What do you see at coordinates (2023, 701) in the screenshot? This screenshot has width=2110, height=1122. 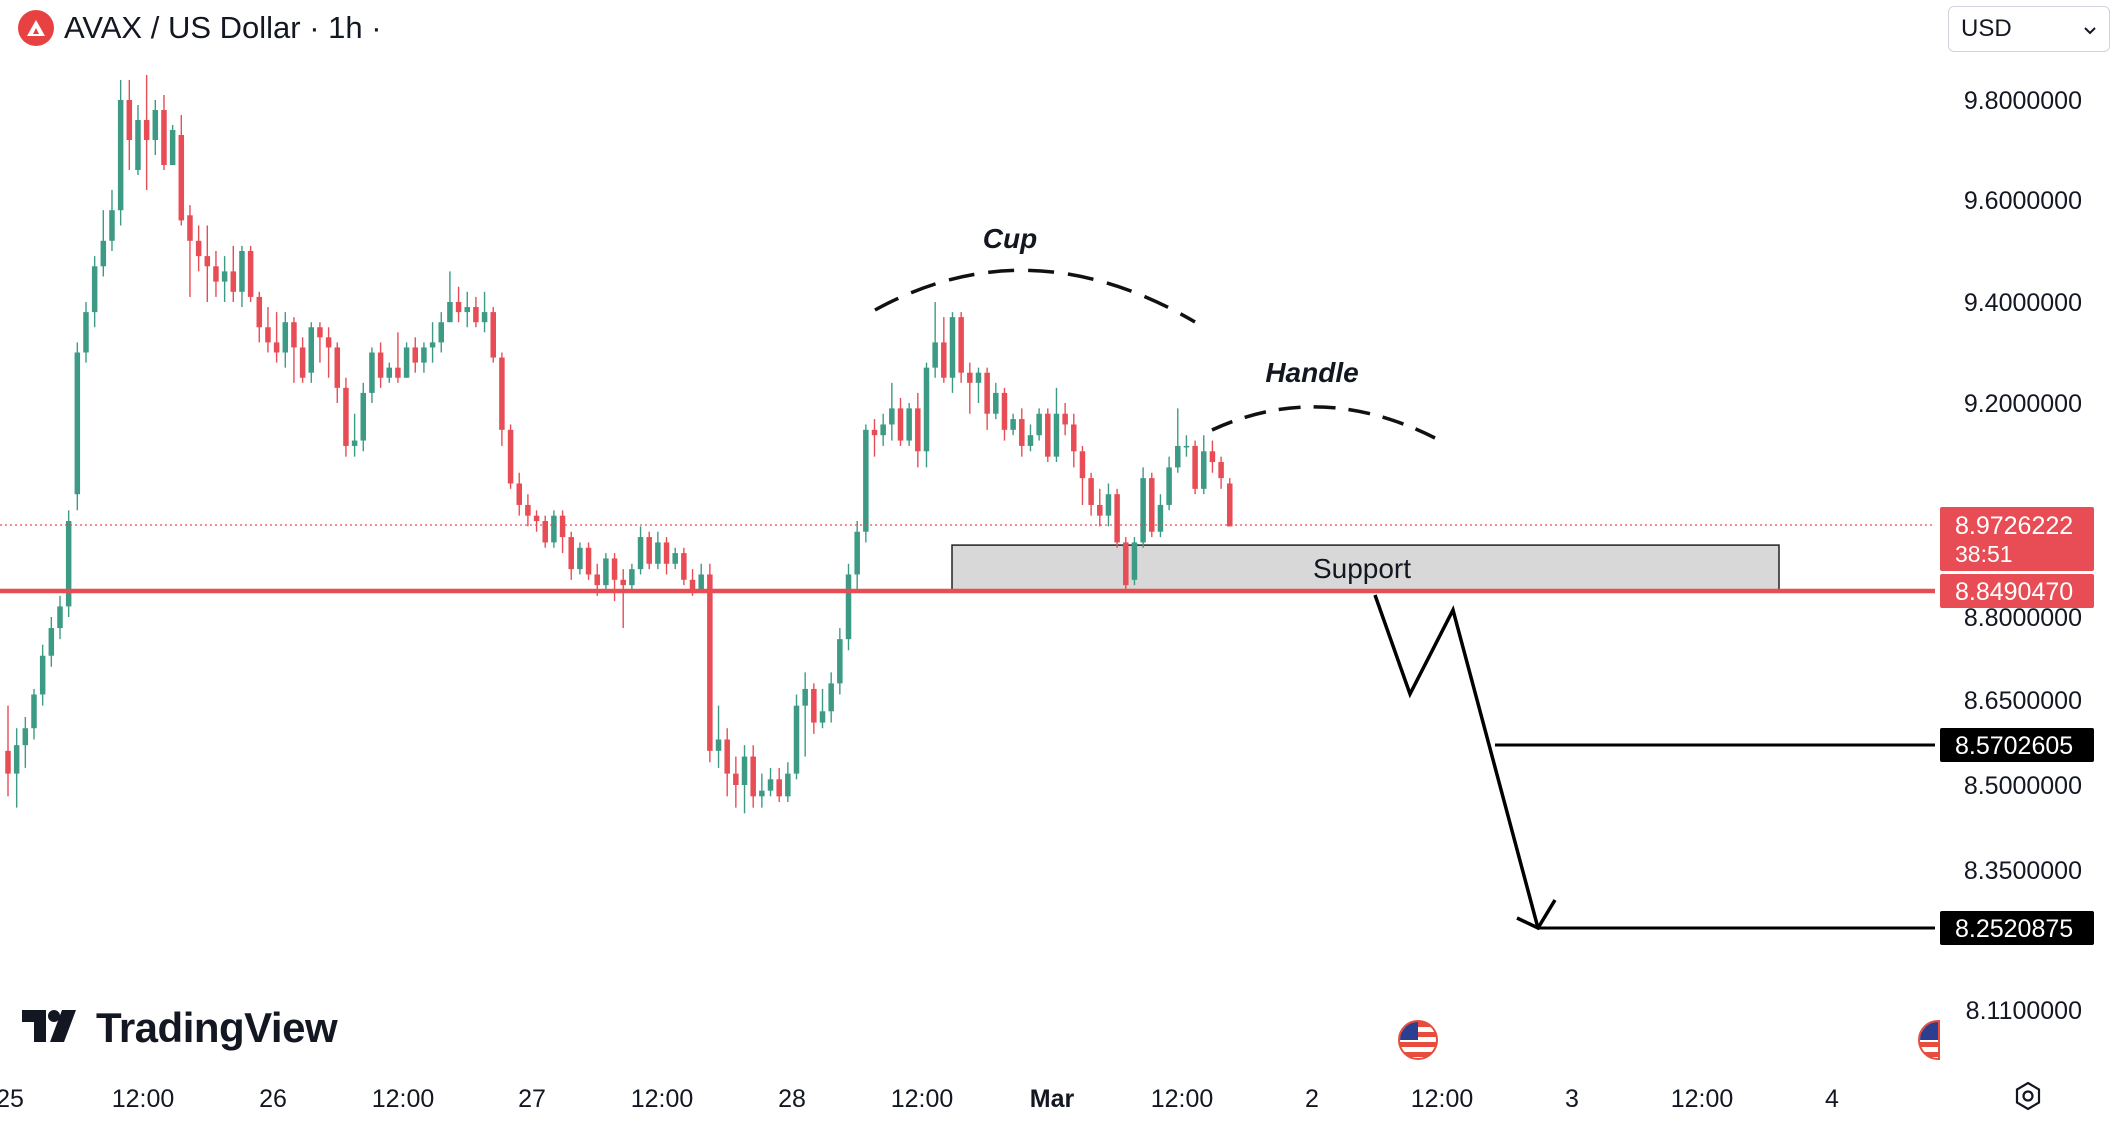 I see `y-tick-label: 8.6500000` at bounding box center [2023, 701].